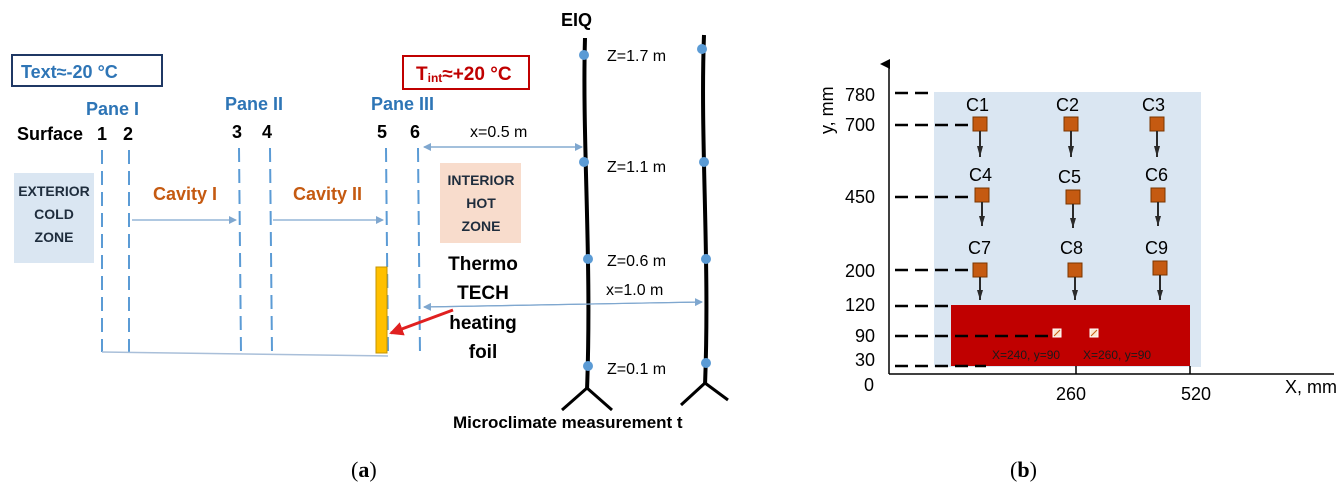  I want to click on exterior-temperature-box, so click(87, 70).